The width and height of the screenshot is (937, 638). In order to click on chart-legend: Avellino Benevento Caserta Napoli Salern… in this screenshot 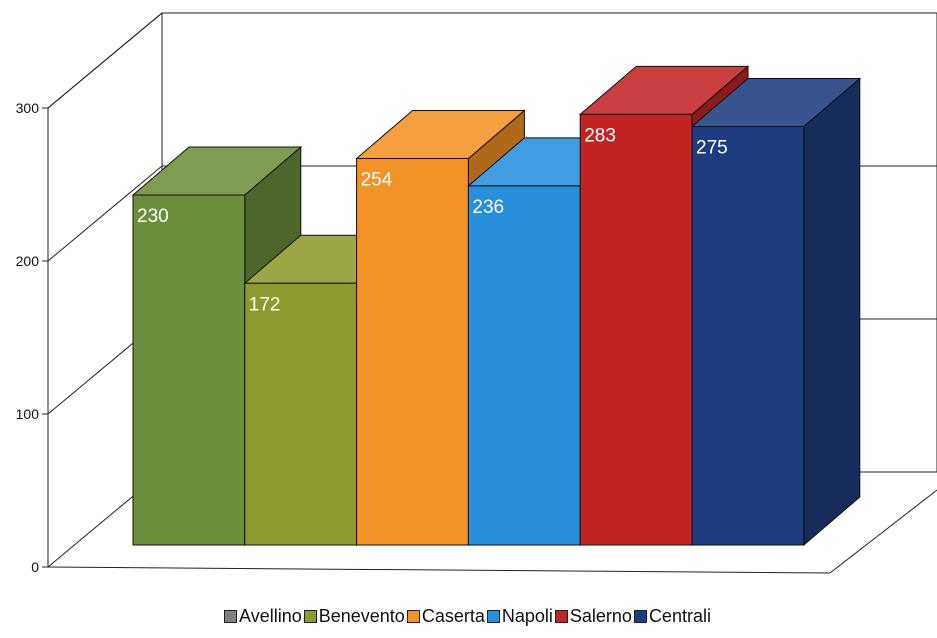, I will do `click(468, 616)`.